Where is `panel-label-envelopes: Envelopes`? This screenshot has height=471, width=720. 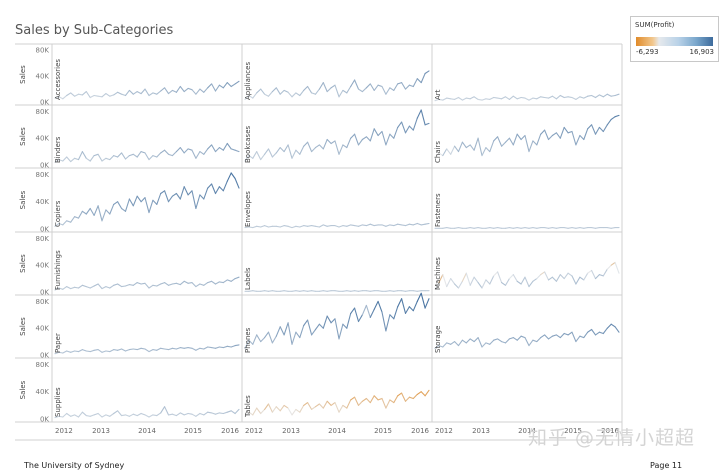
panel-label-envelopes: Envelopes is located at coordinates (248, 209).